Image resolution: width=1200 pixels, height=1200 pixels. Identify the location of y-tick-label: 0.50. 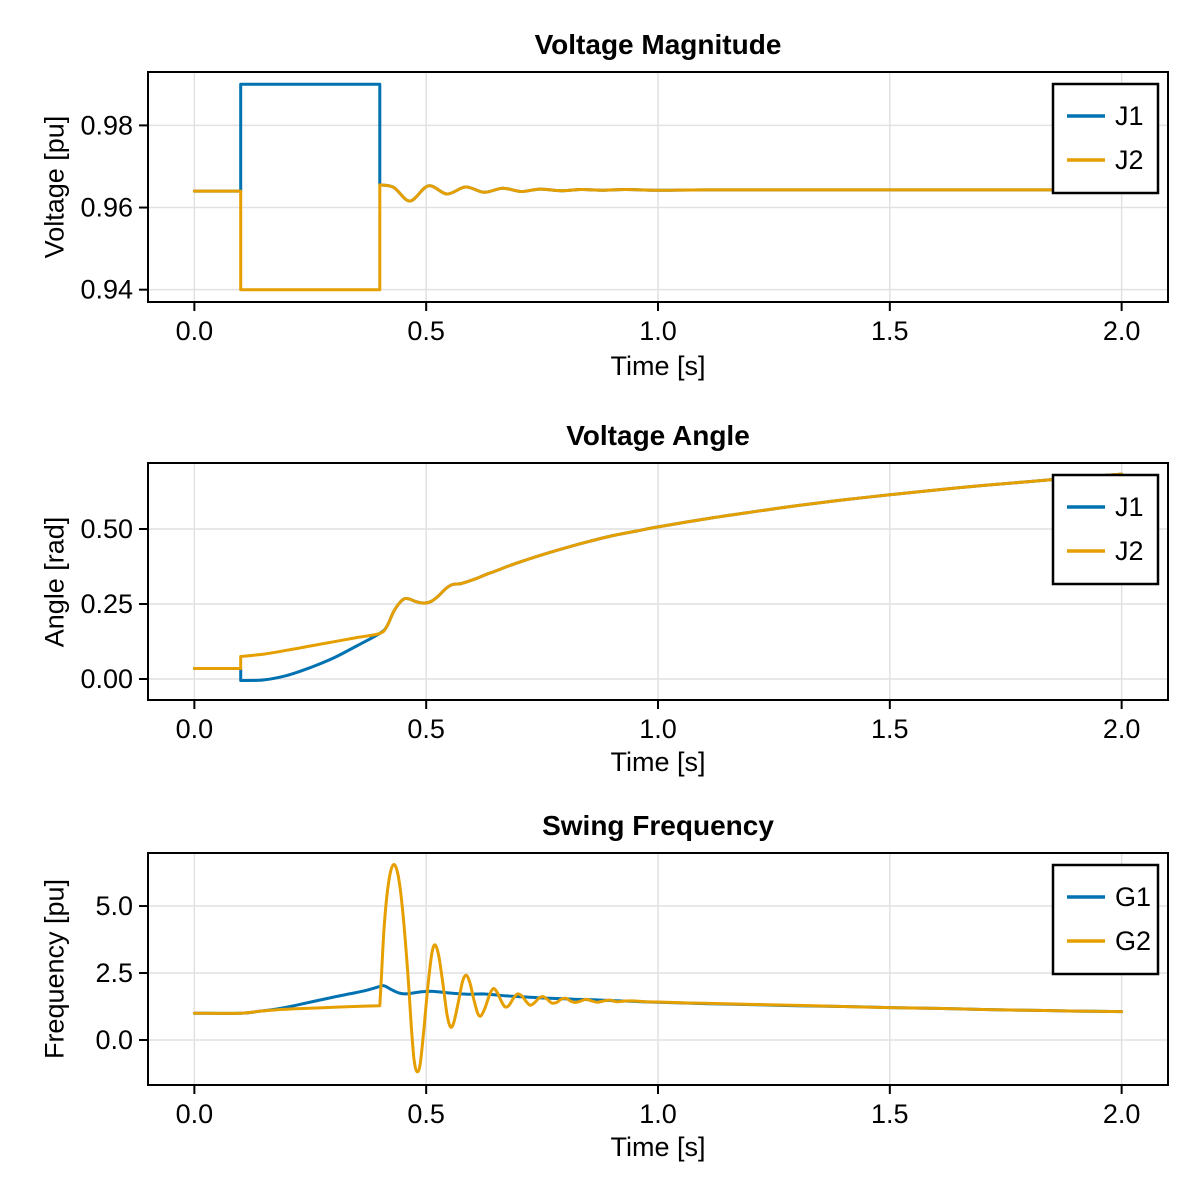
(106, 529).